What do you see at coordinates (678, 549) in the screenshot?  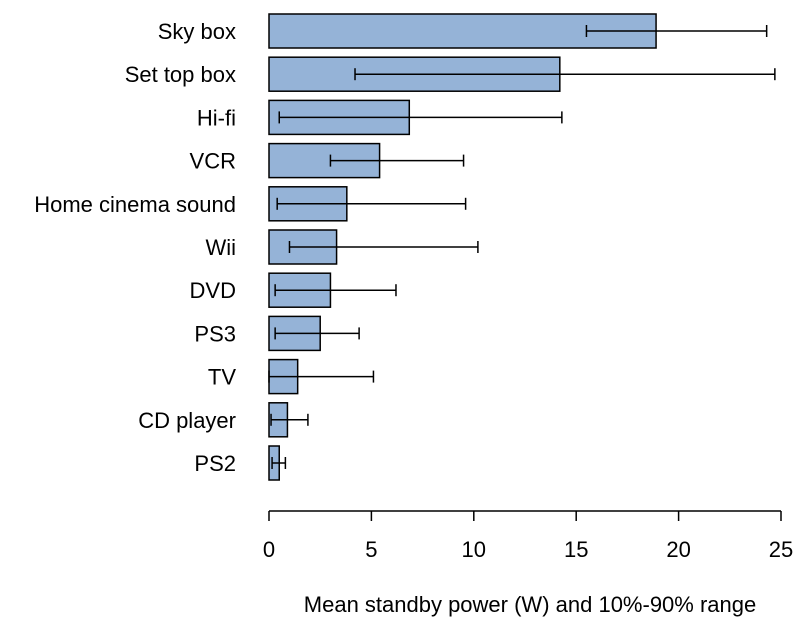 I see `x-tick-label-20: 20` at bounding box center [678, 549].